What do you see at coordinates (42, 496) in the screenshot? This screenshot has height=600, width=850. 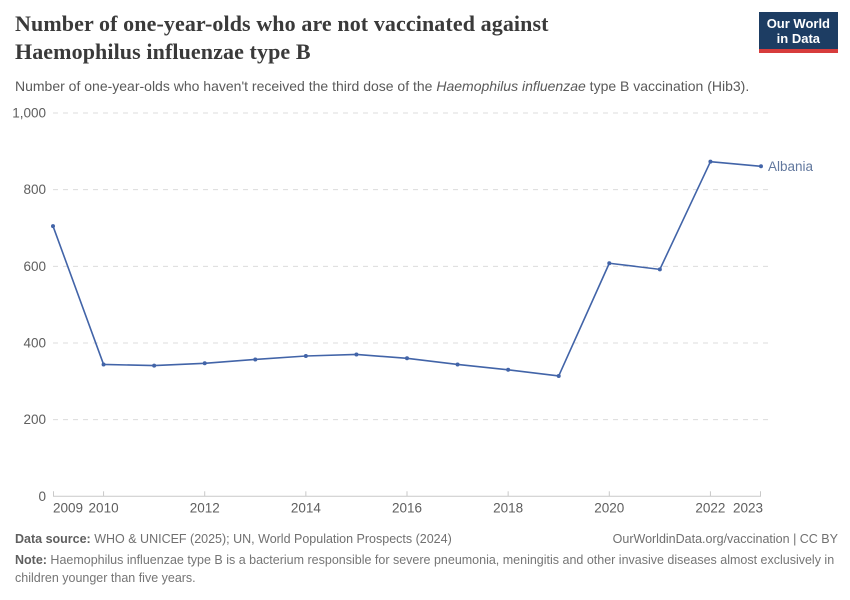 I see `y-axis-label: 0` at bounding box center [42, 496].